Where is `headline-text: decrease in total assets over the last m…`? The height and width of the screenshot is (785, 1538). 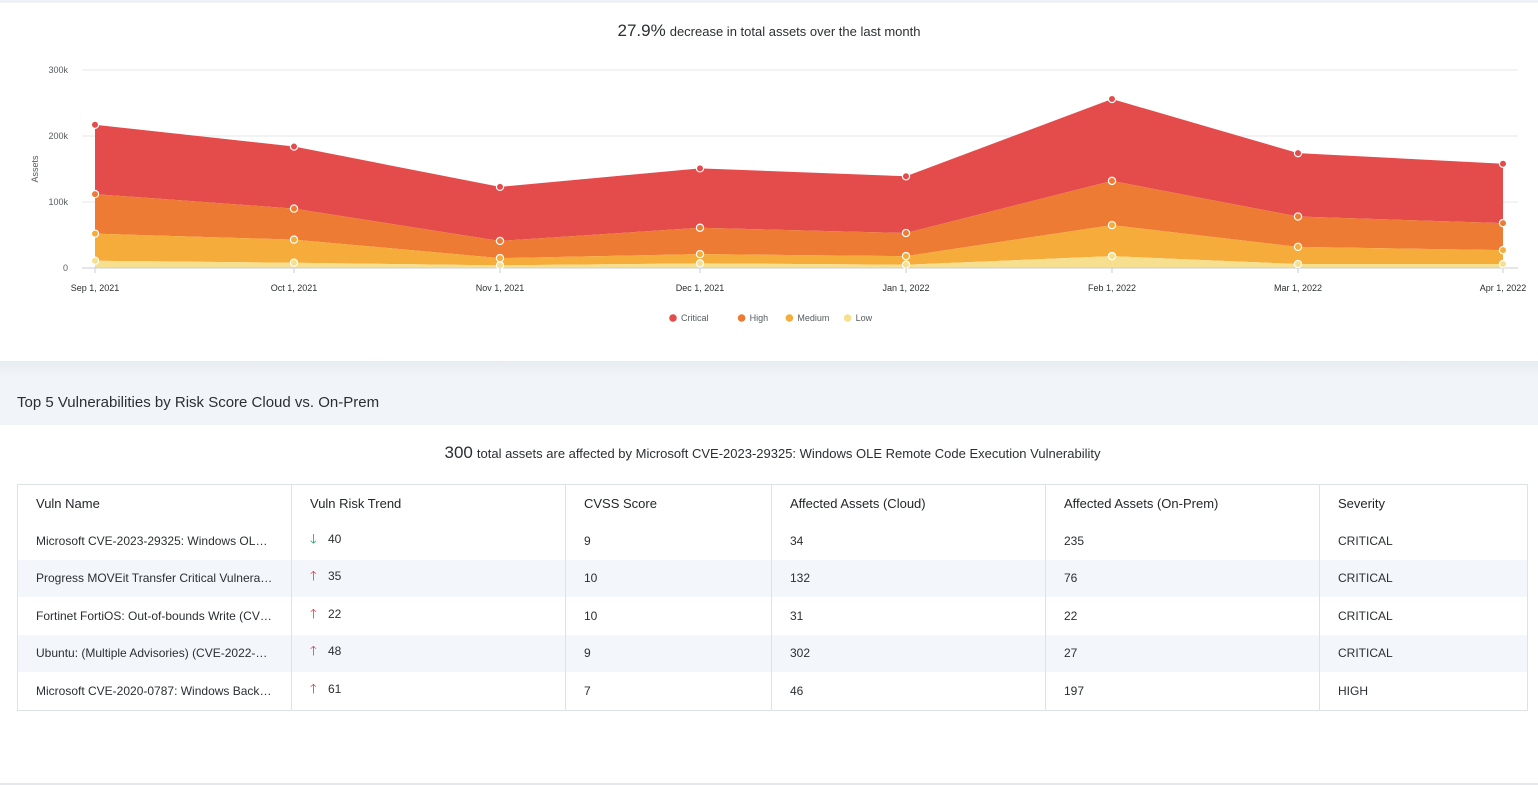 headline-text: decrease in total assets over the last m… is located at coordinates (795, 31).